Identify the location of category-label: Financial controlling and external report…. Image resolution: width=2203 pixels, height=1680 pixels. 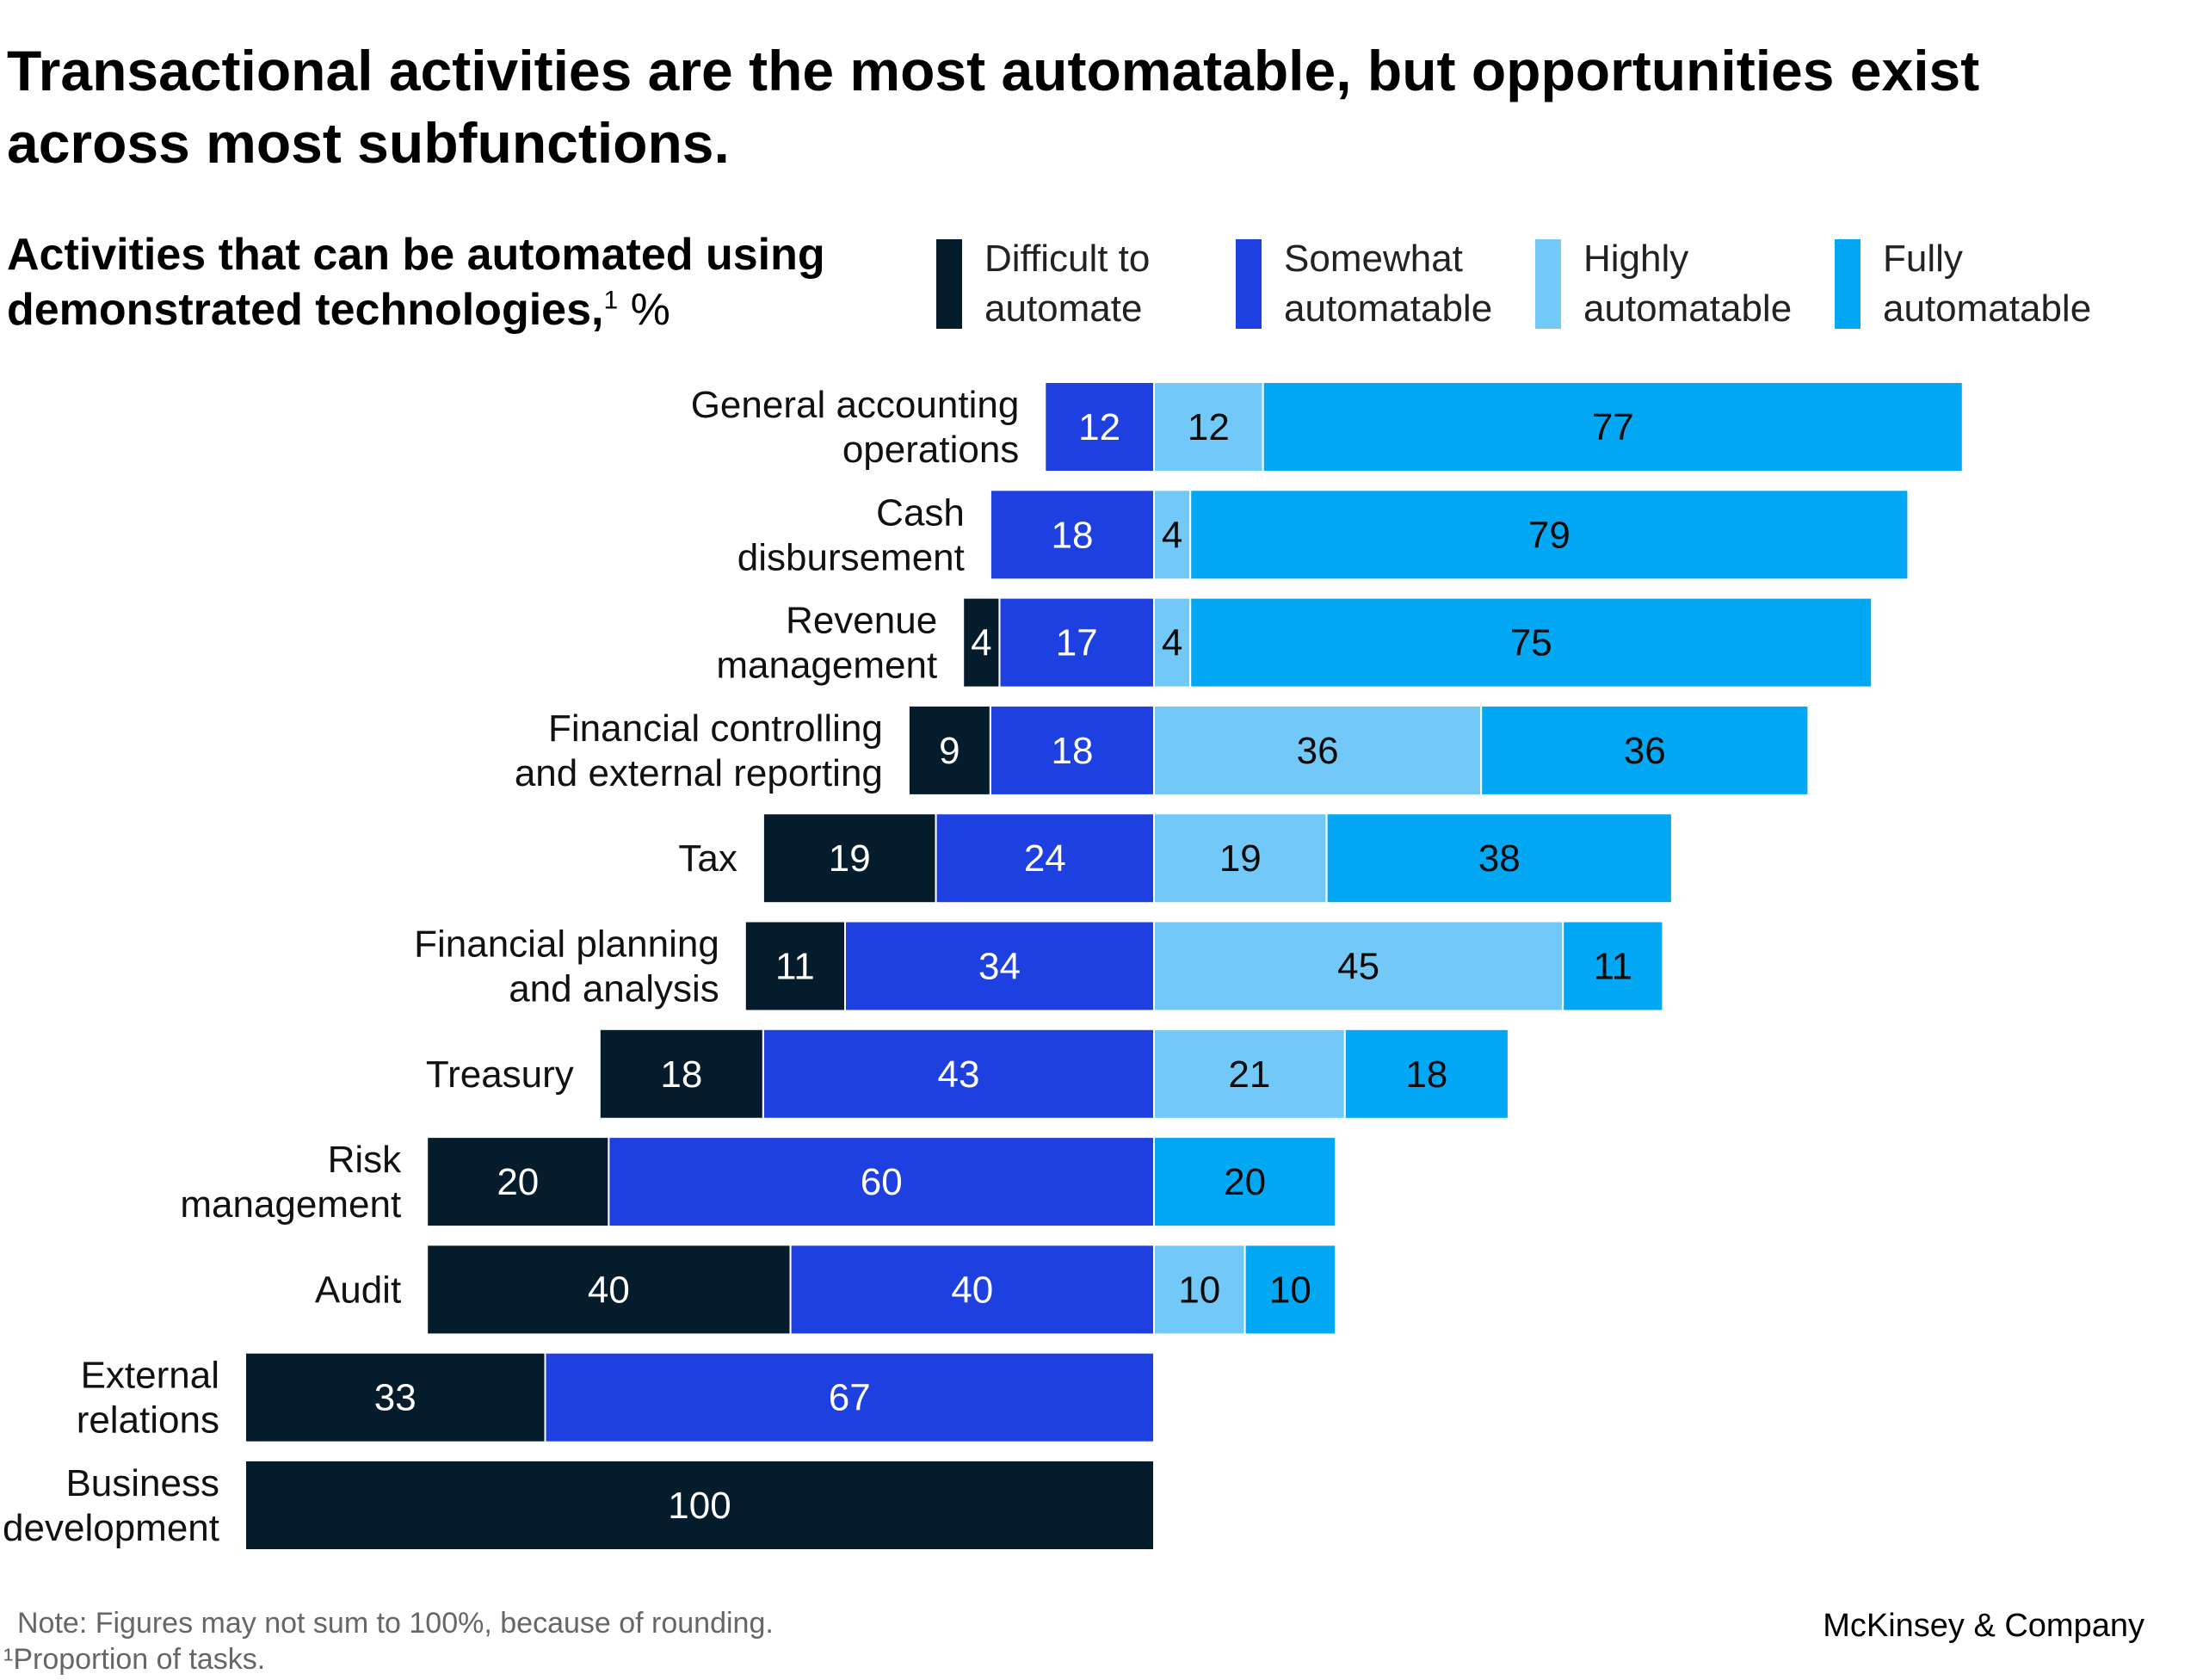
(699, 750).